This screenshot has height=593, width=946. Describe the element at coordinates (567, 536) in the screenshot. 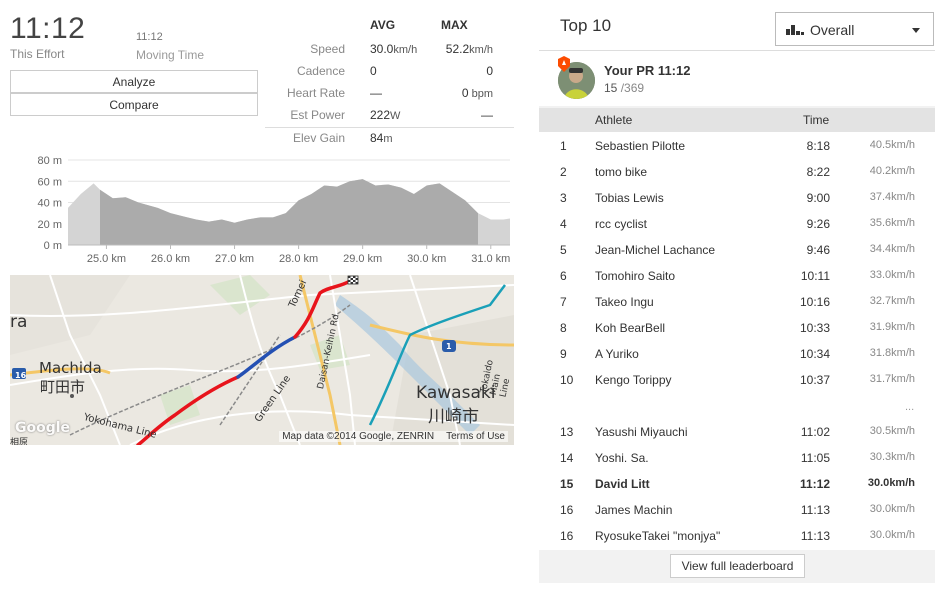

I see `row-rank: 16` at that location.